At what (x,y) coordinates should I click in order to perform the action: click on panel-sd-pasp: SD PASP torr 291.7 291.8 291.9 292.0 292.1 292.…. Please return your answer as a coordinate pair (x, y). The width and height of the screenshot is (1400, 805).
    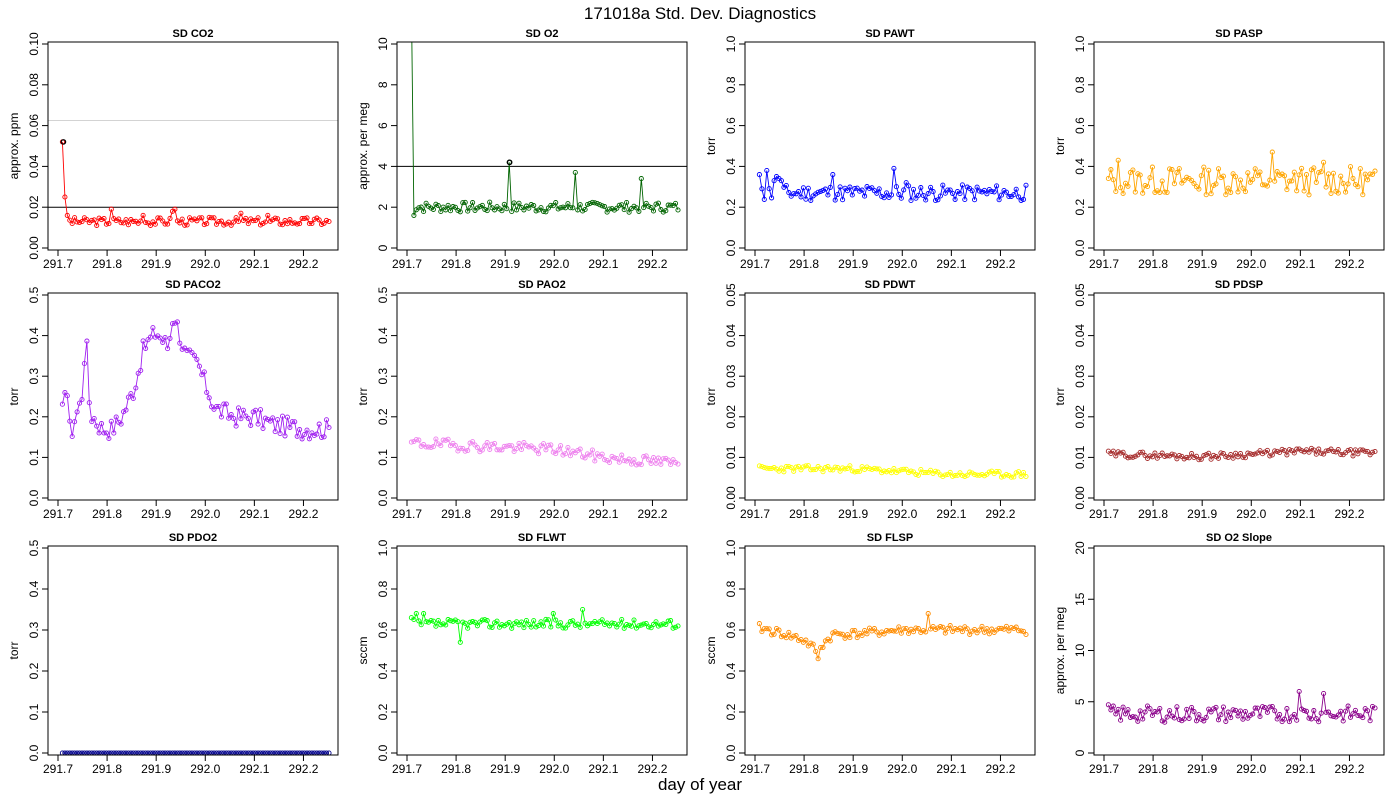
    Looking at the image, I should click on (1219, 149).